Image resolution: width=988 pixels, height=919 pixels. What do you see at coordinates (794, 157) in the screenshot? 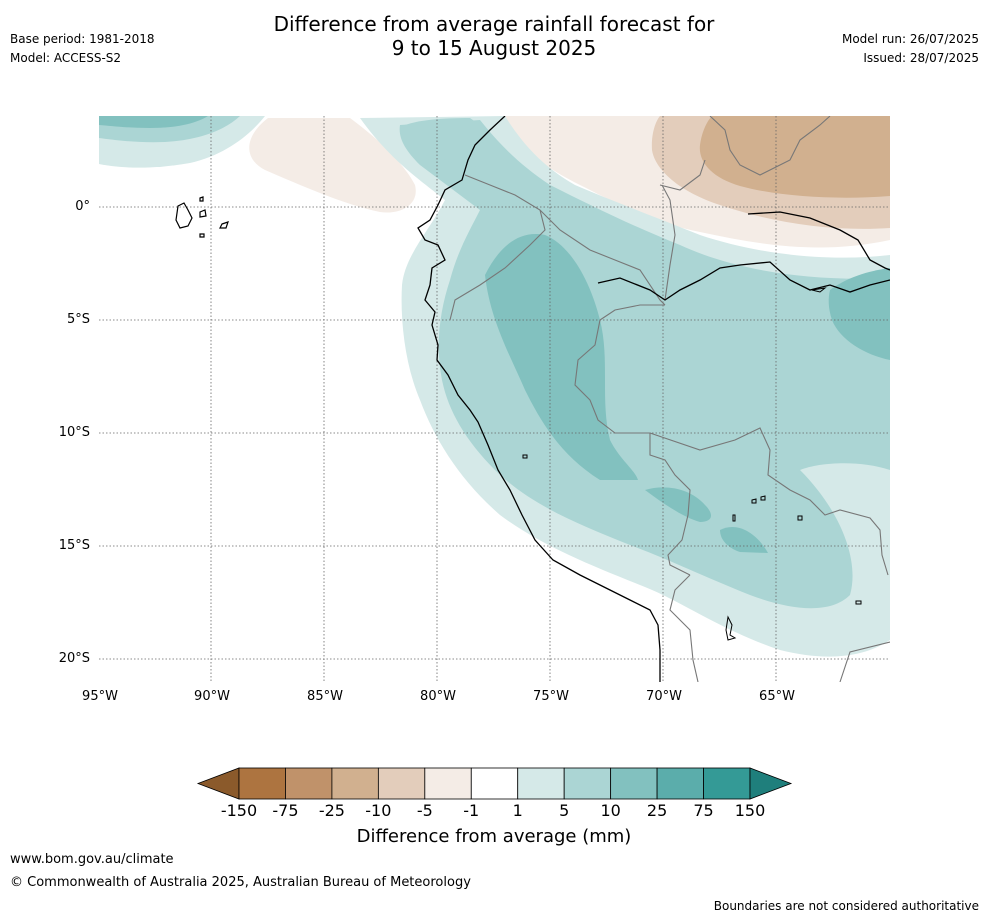
I see `dry-anomaly-strong` at bounding box center [794, 157].